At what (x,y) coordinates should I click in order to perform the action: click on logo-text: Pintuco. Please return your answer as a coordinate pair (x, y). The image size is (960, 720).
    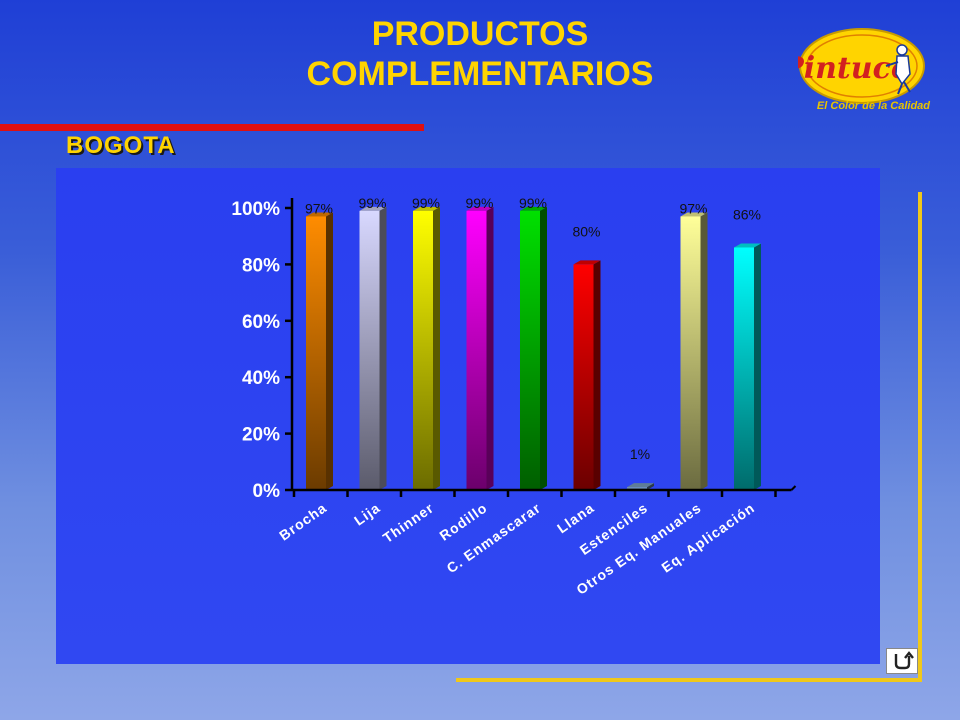
    Looking at the image, I should click on (854, 68).